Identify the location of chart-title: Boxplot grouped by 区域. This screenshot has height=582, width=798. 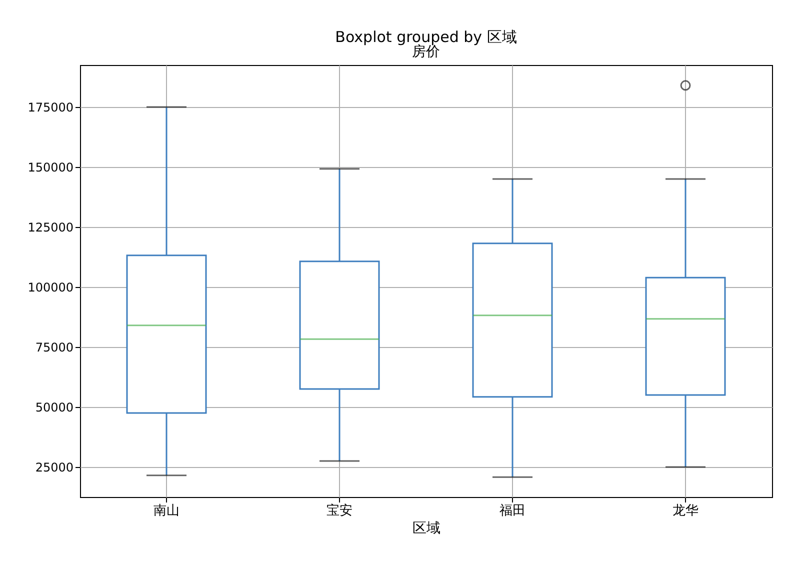
(426, 37).